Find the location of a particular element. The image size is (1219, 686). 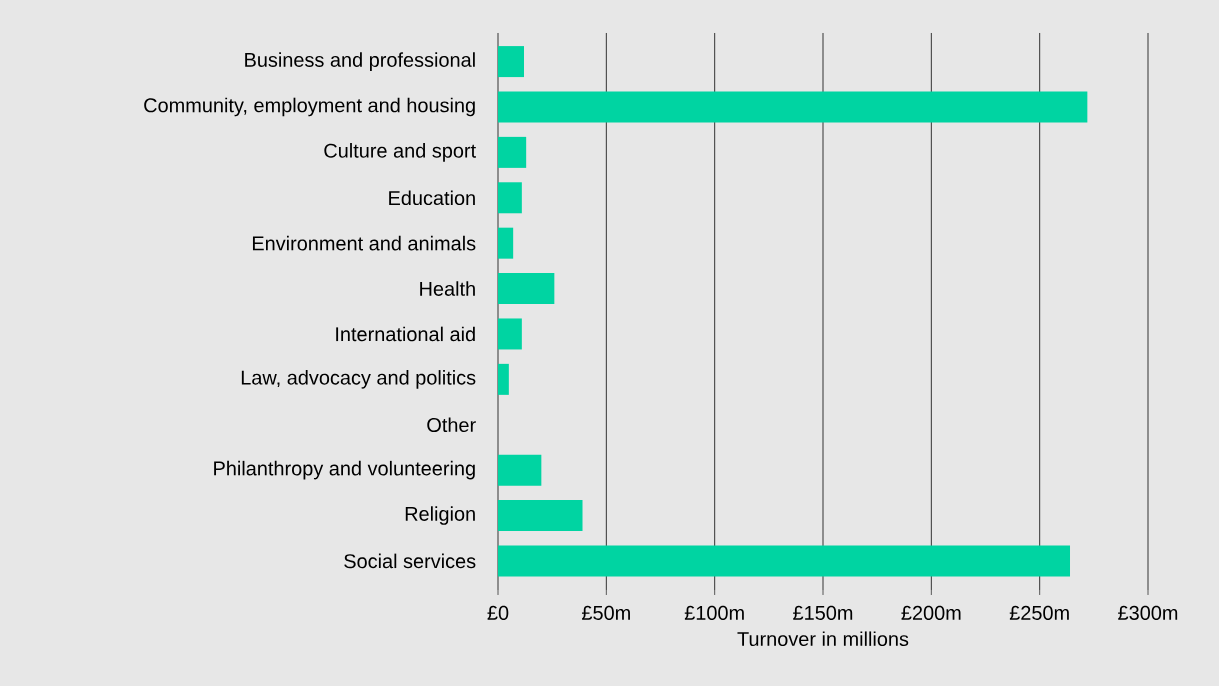

y-tick-label: International aid is located at coordinates (405, 334).